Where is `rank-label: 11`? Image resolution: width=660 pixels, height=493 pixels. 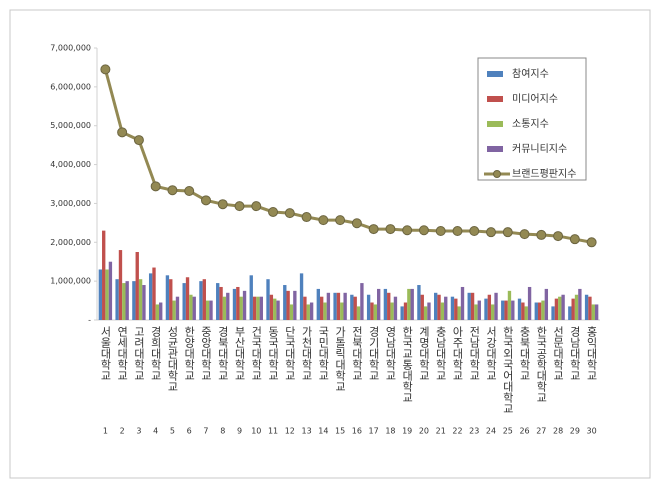 rank-label: 11 is located at coordinates (273, 431).